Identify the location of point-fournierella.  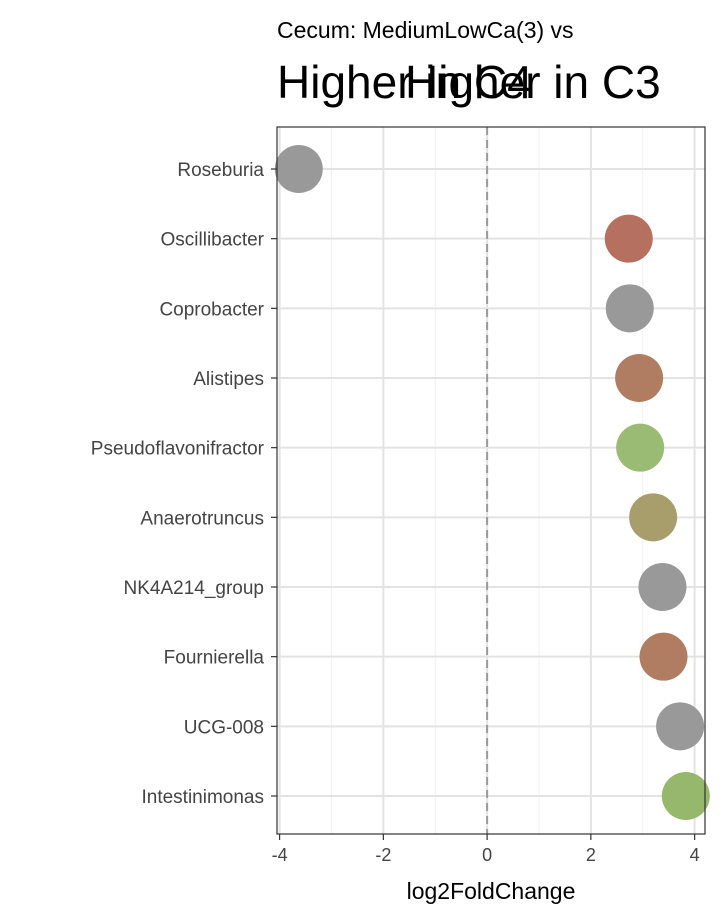
(663, 656).